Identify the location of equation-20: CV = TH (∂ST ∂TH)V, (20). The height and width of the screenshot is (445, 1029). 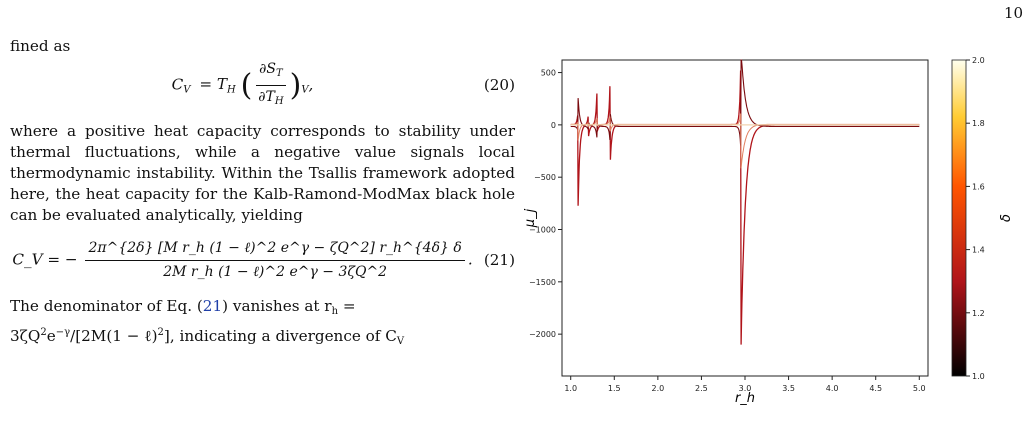
(343, 83).